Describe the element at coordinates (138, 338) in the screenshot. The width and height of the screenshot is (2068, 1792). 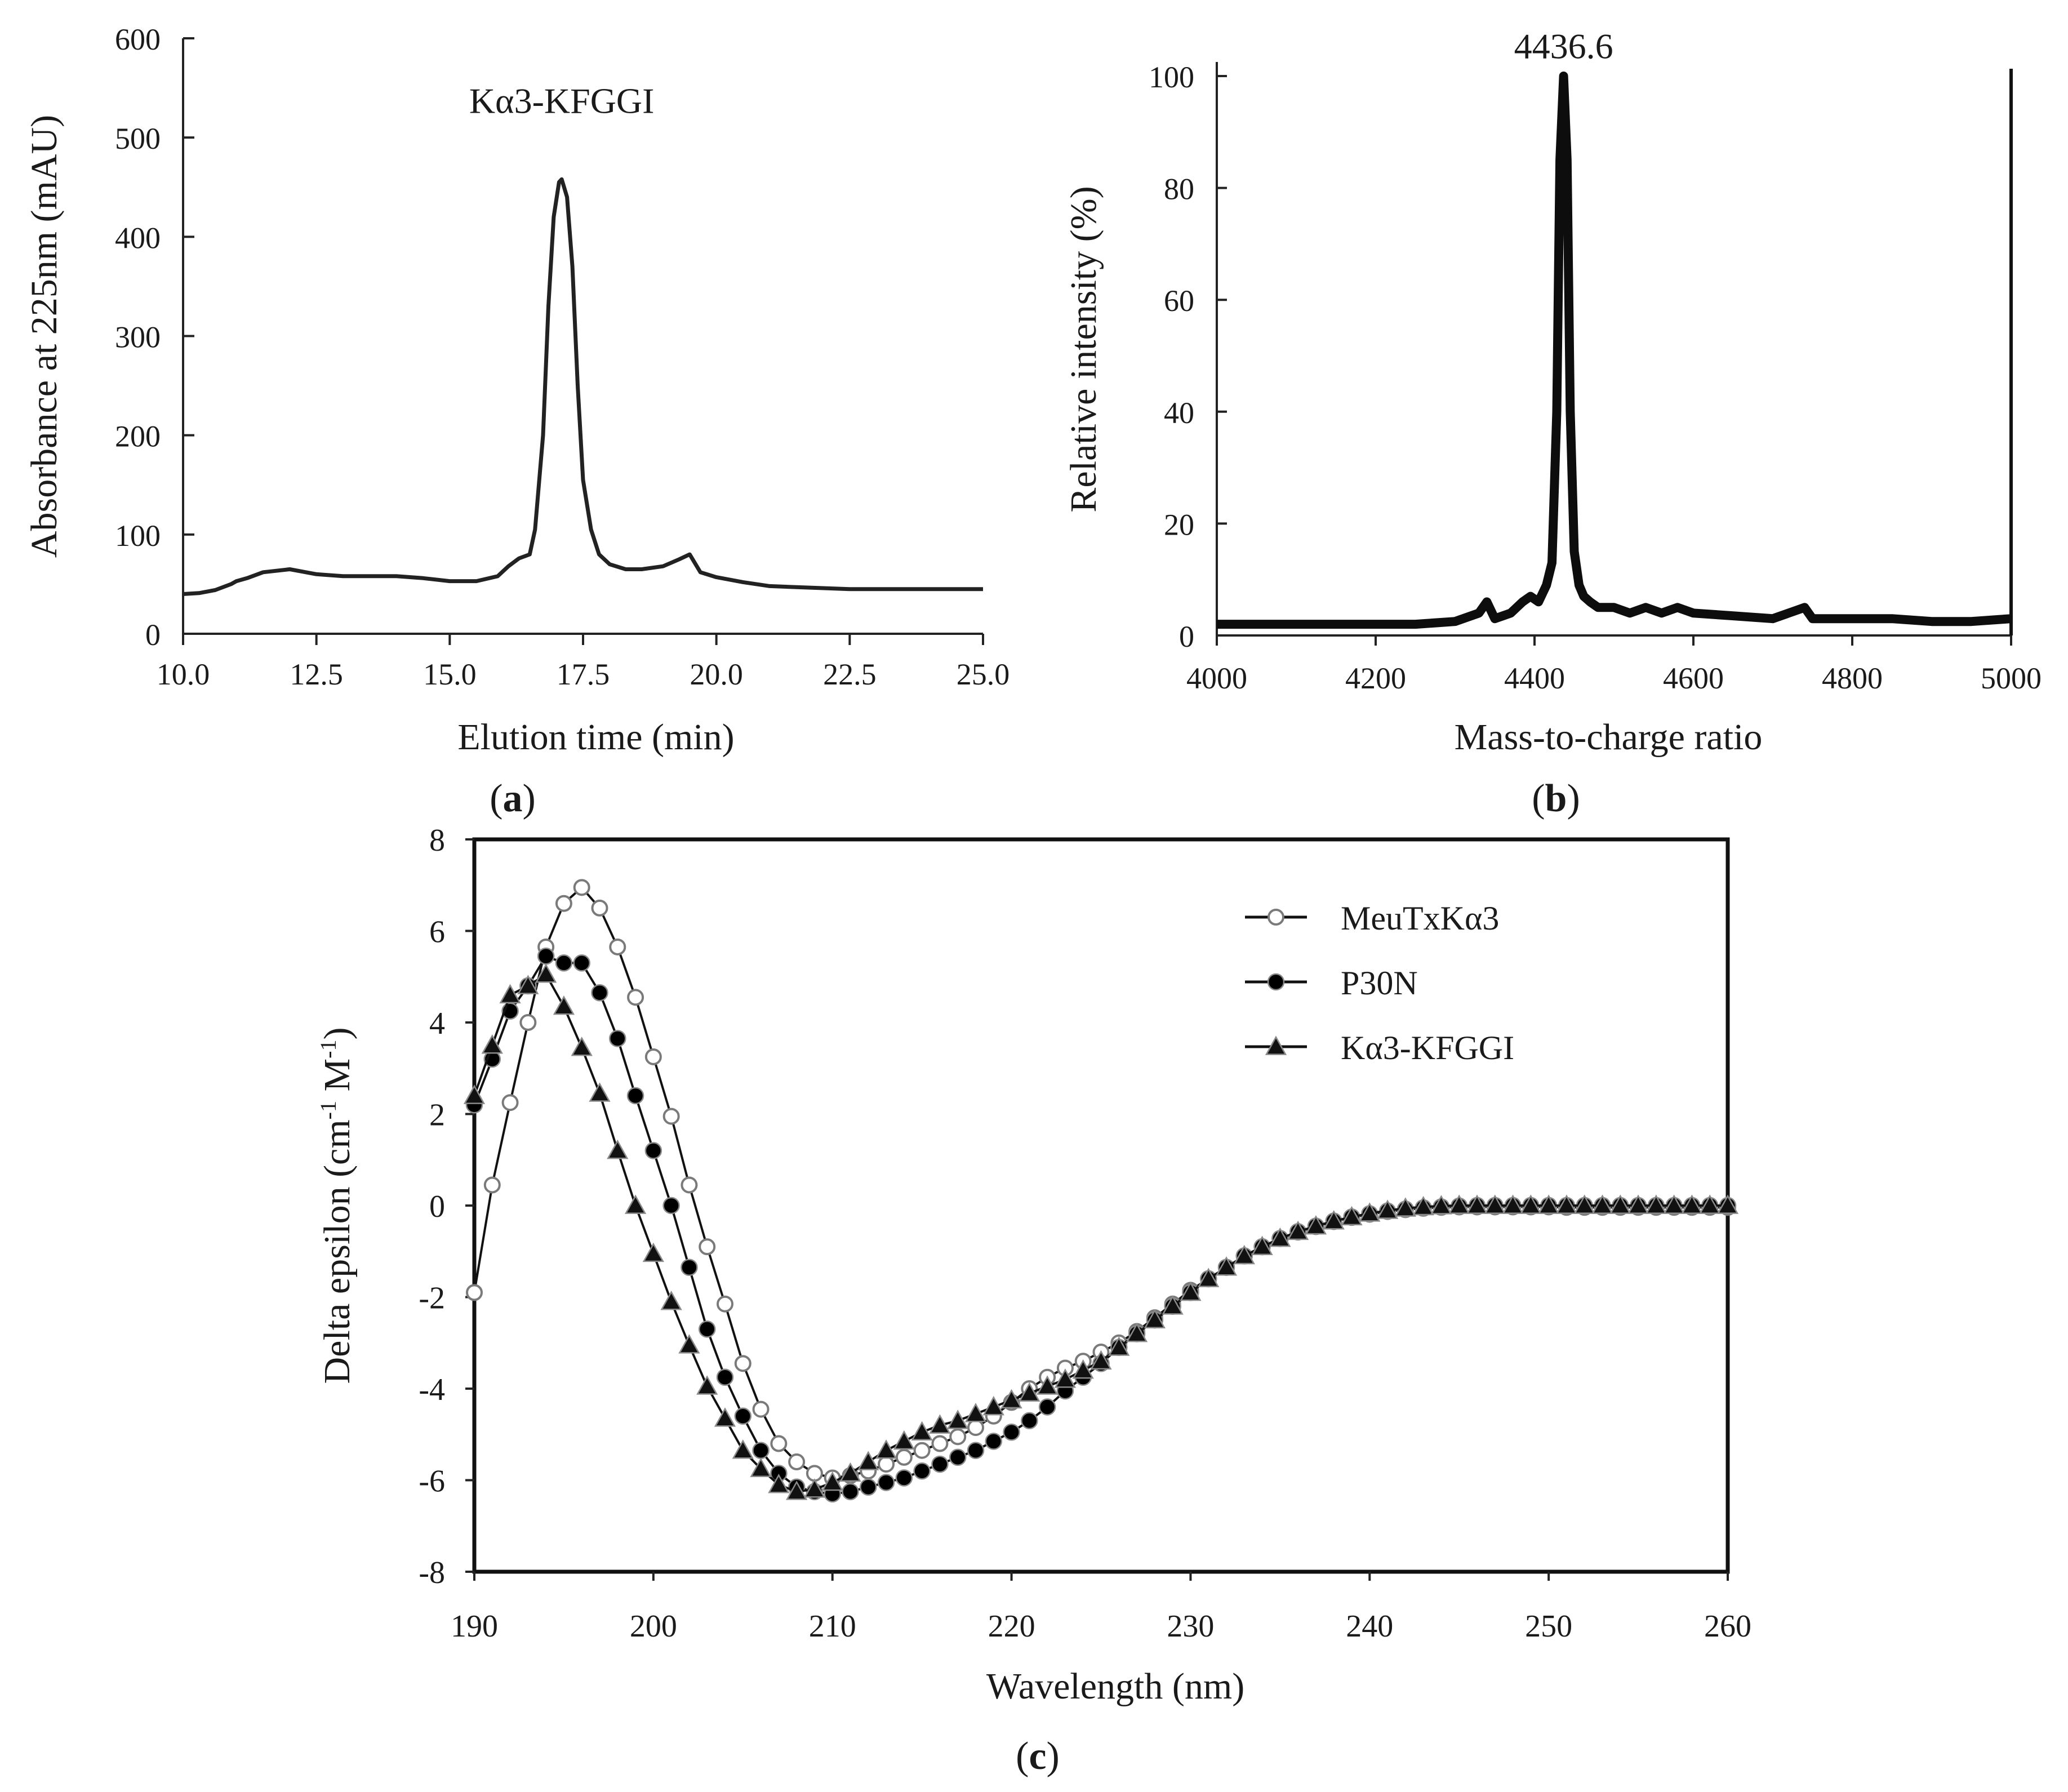
I see `y-tick-label: 300` at that location.